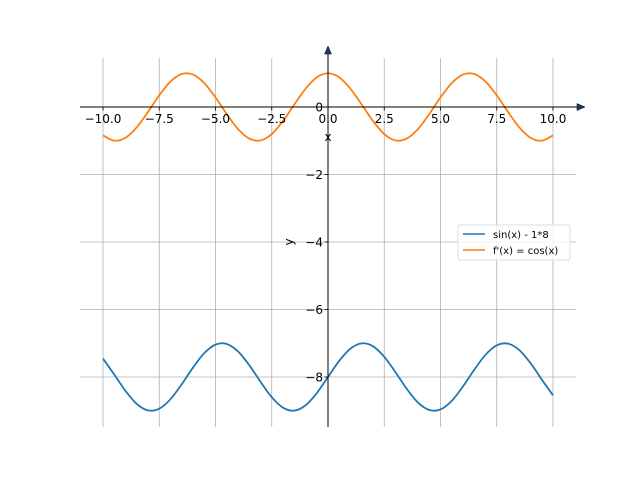 This screenshot has width=640, height=485. What do you see at coordinates (525, 251) in the screenshot?
I see `legend-label-cos: f'(x) = cos(x)` at bounding box center [525, 251].